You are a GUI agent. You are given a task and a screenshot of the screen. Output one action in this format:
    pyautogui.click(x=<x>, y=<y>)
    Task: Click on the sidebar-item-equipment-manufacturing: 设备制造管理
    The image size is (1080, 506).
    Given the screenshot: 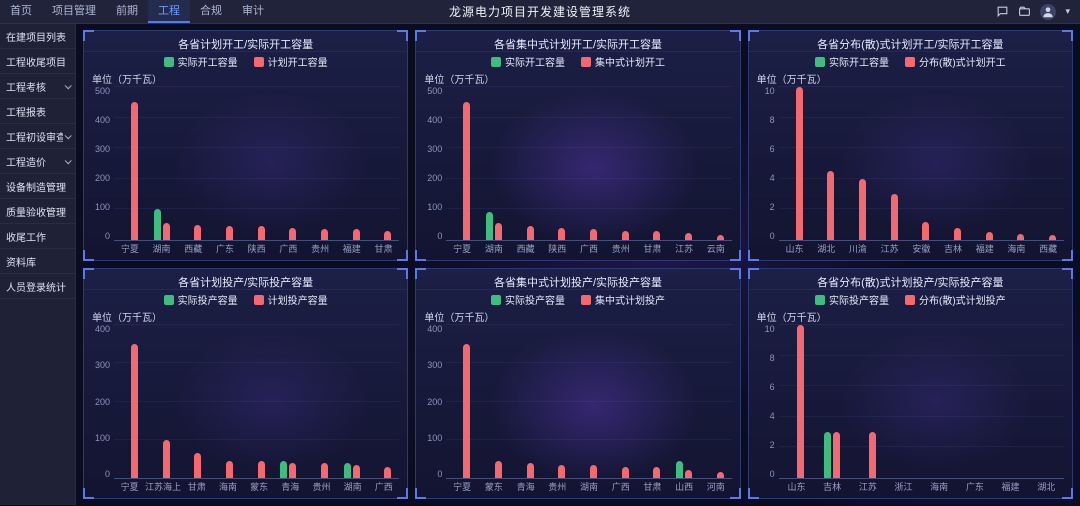 What is the action you would take?
    pyautogui.click(x=37, y=186)
    